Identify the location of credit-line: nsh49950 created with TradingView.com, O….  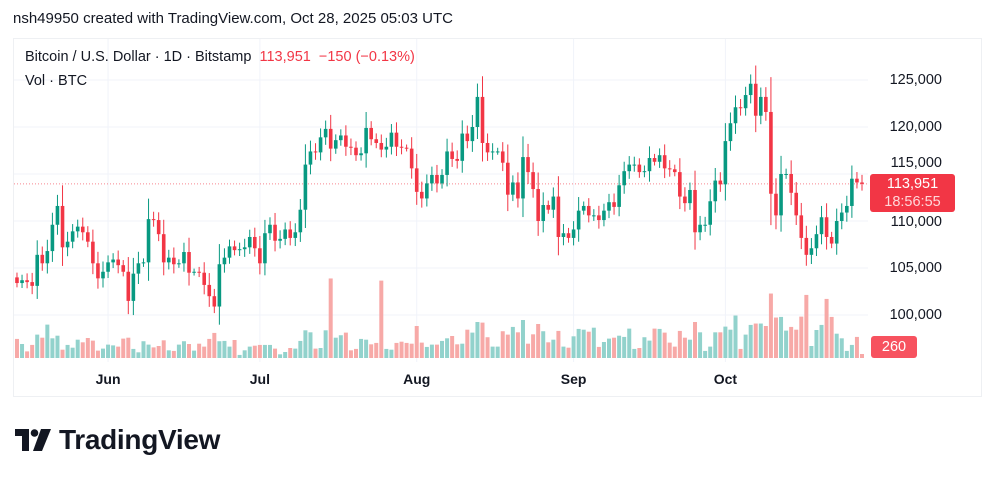
(233, 18).